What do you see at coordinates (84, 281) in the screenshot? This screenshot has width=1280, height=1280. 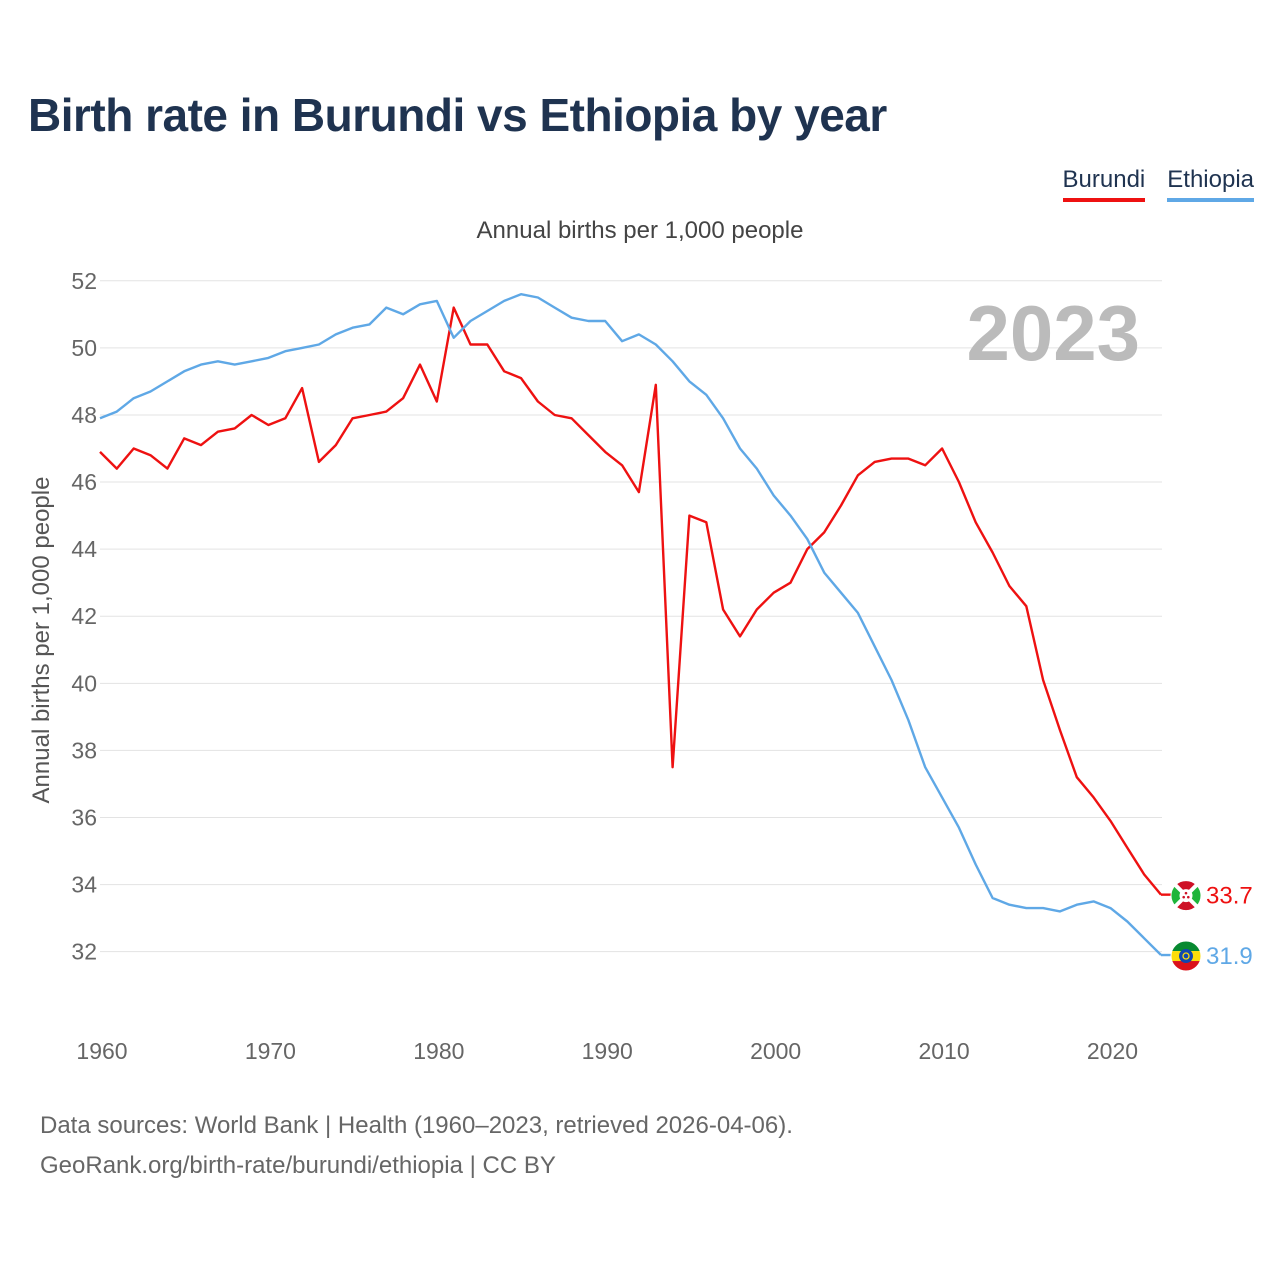 I see `y-tick-52: 52` at bounding box center [84, 281].